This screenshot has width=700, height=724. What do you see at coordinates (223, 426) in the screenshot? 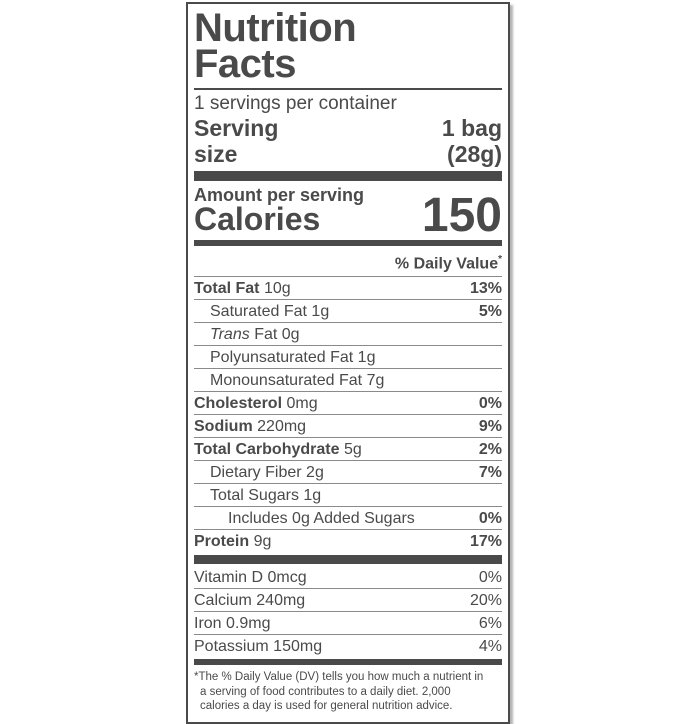
I see `nutrient-name: Sodium` at bounding box center [223, 426].